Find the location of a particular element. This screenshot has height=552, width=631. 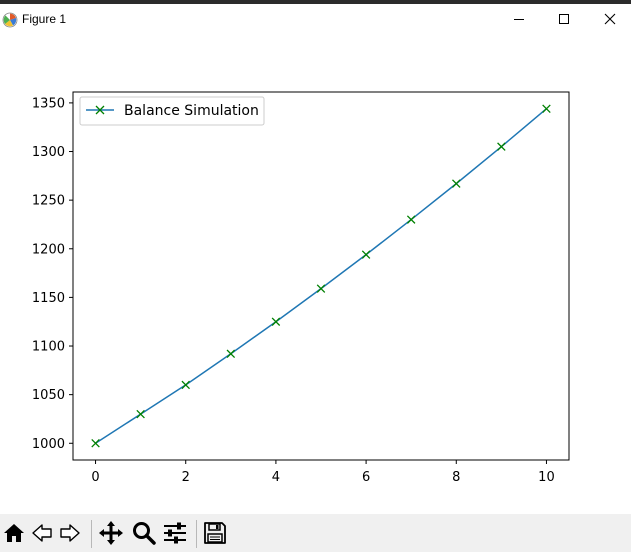

minimize-icon is located at coordinates (519, 19).